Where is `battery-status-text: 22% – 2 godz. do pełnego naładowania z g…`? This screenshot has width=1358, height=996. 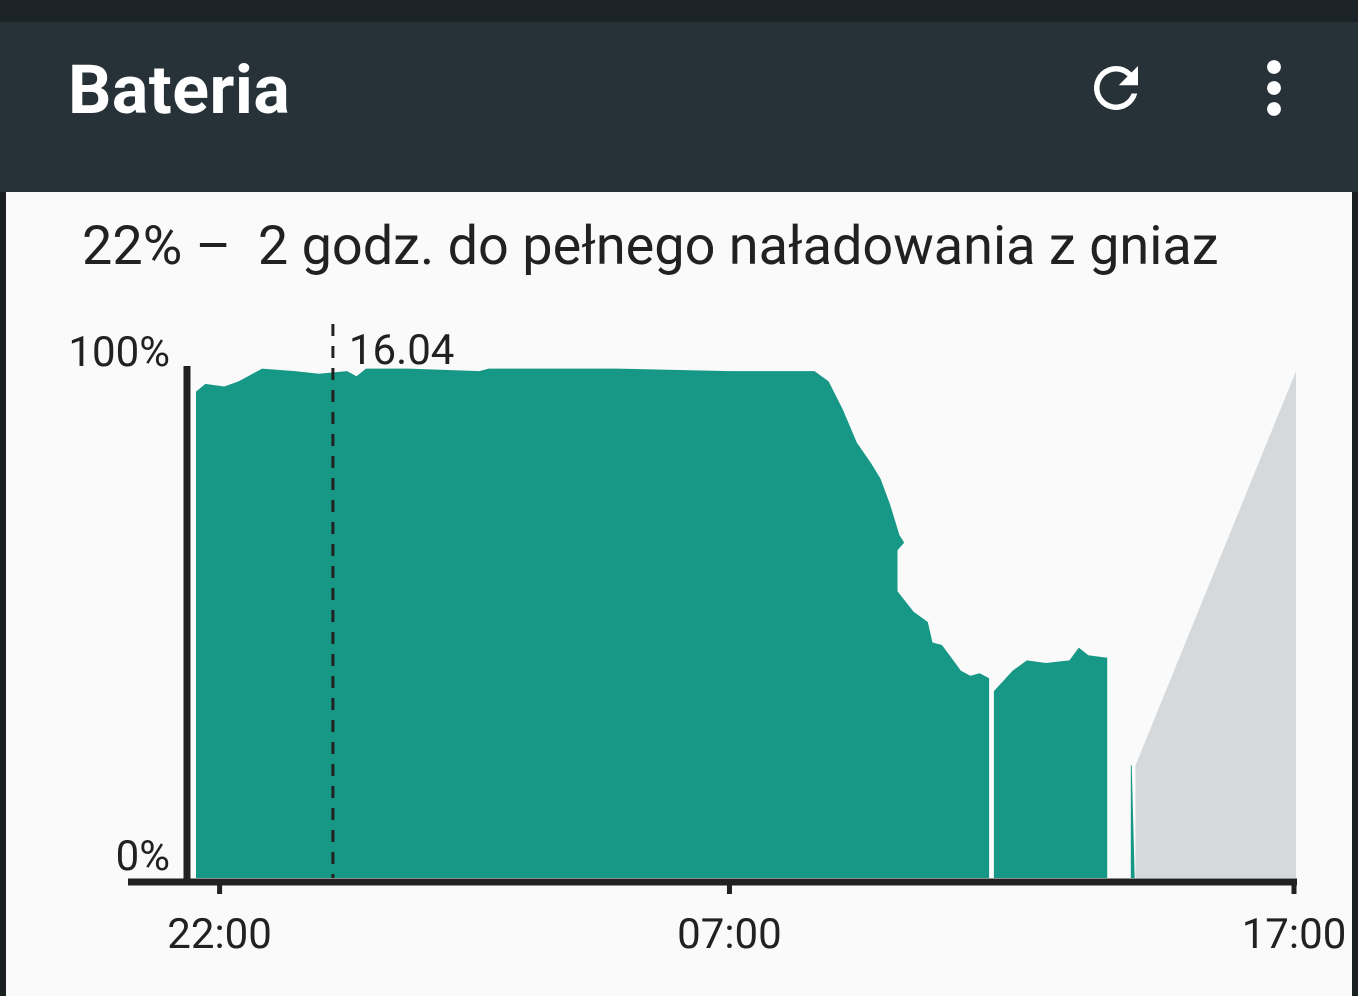
battery-status-text: 22% – 2 godz. do pełnego naładowania z g… is located at coordinates (650, 246).